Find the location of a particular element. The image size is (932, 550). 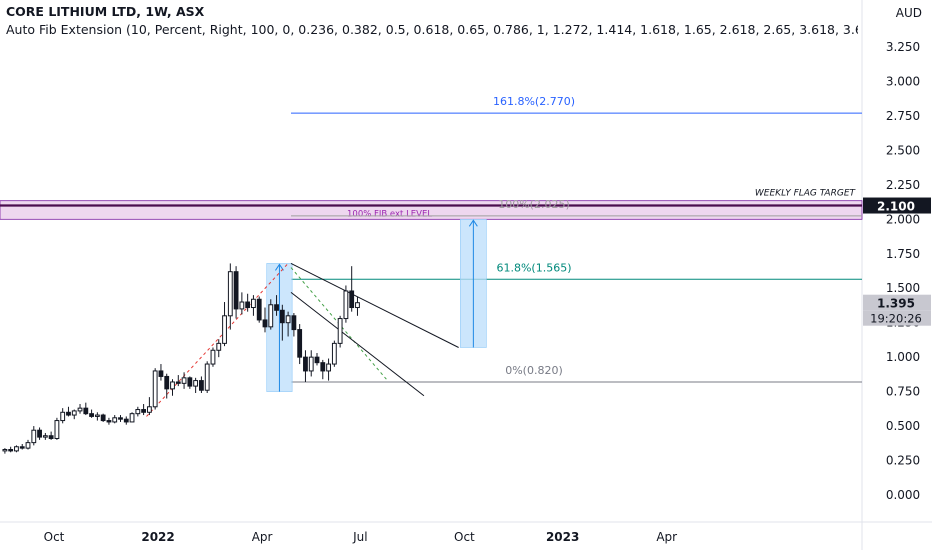

x-tick-label: Jul is located at coordinates (359, 537).